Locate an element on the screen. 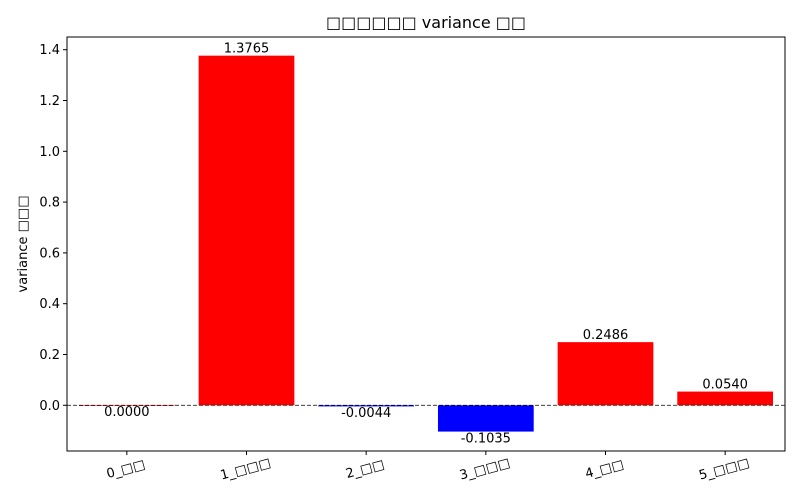 The image size is (800, 500). y-tick-label-1: 0.2 is located at coordinates (49, 355).